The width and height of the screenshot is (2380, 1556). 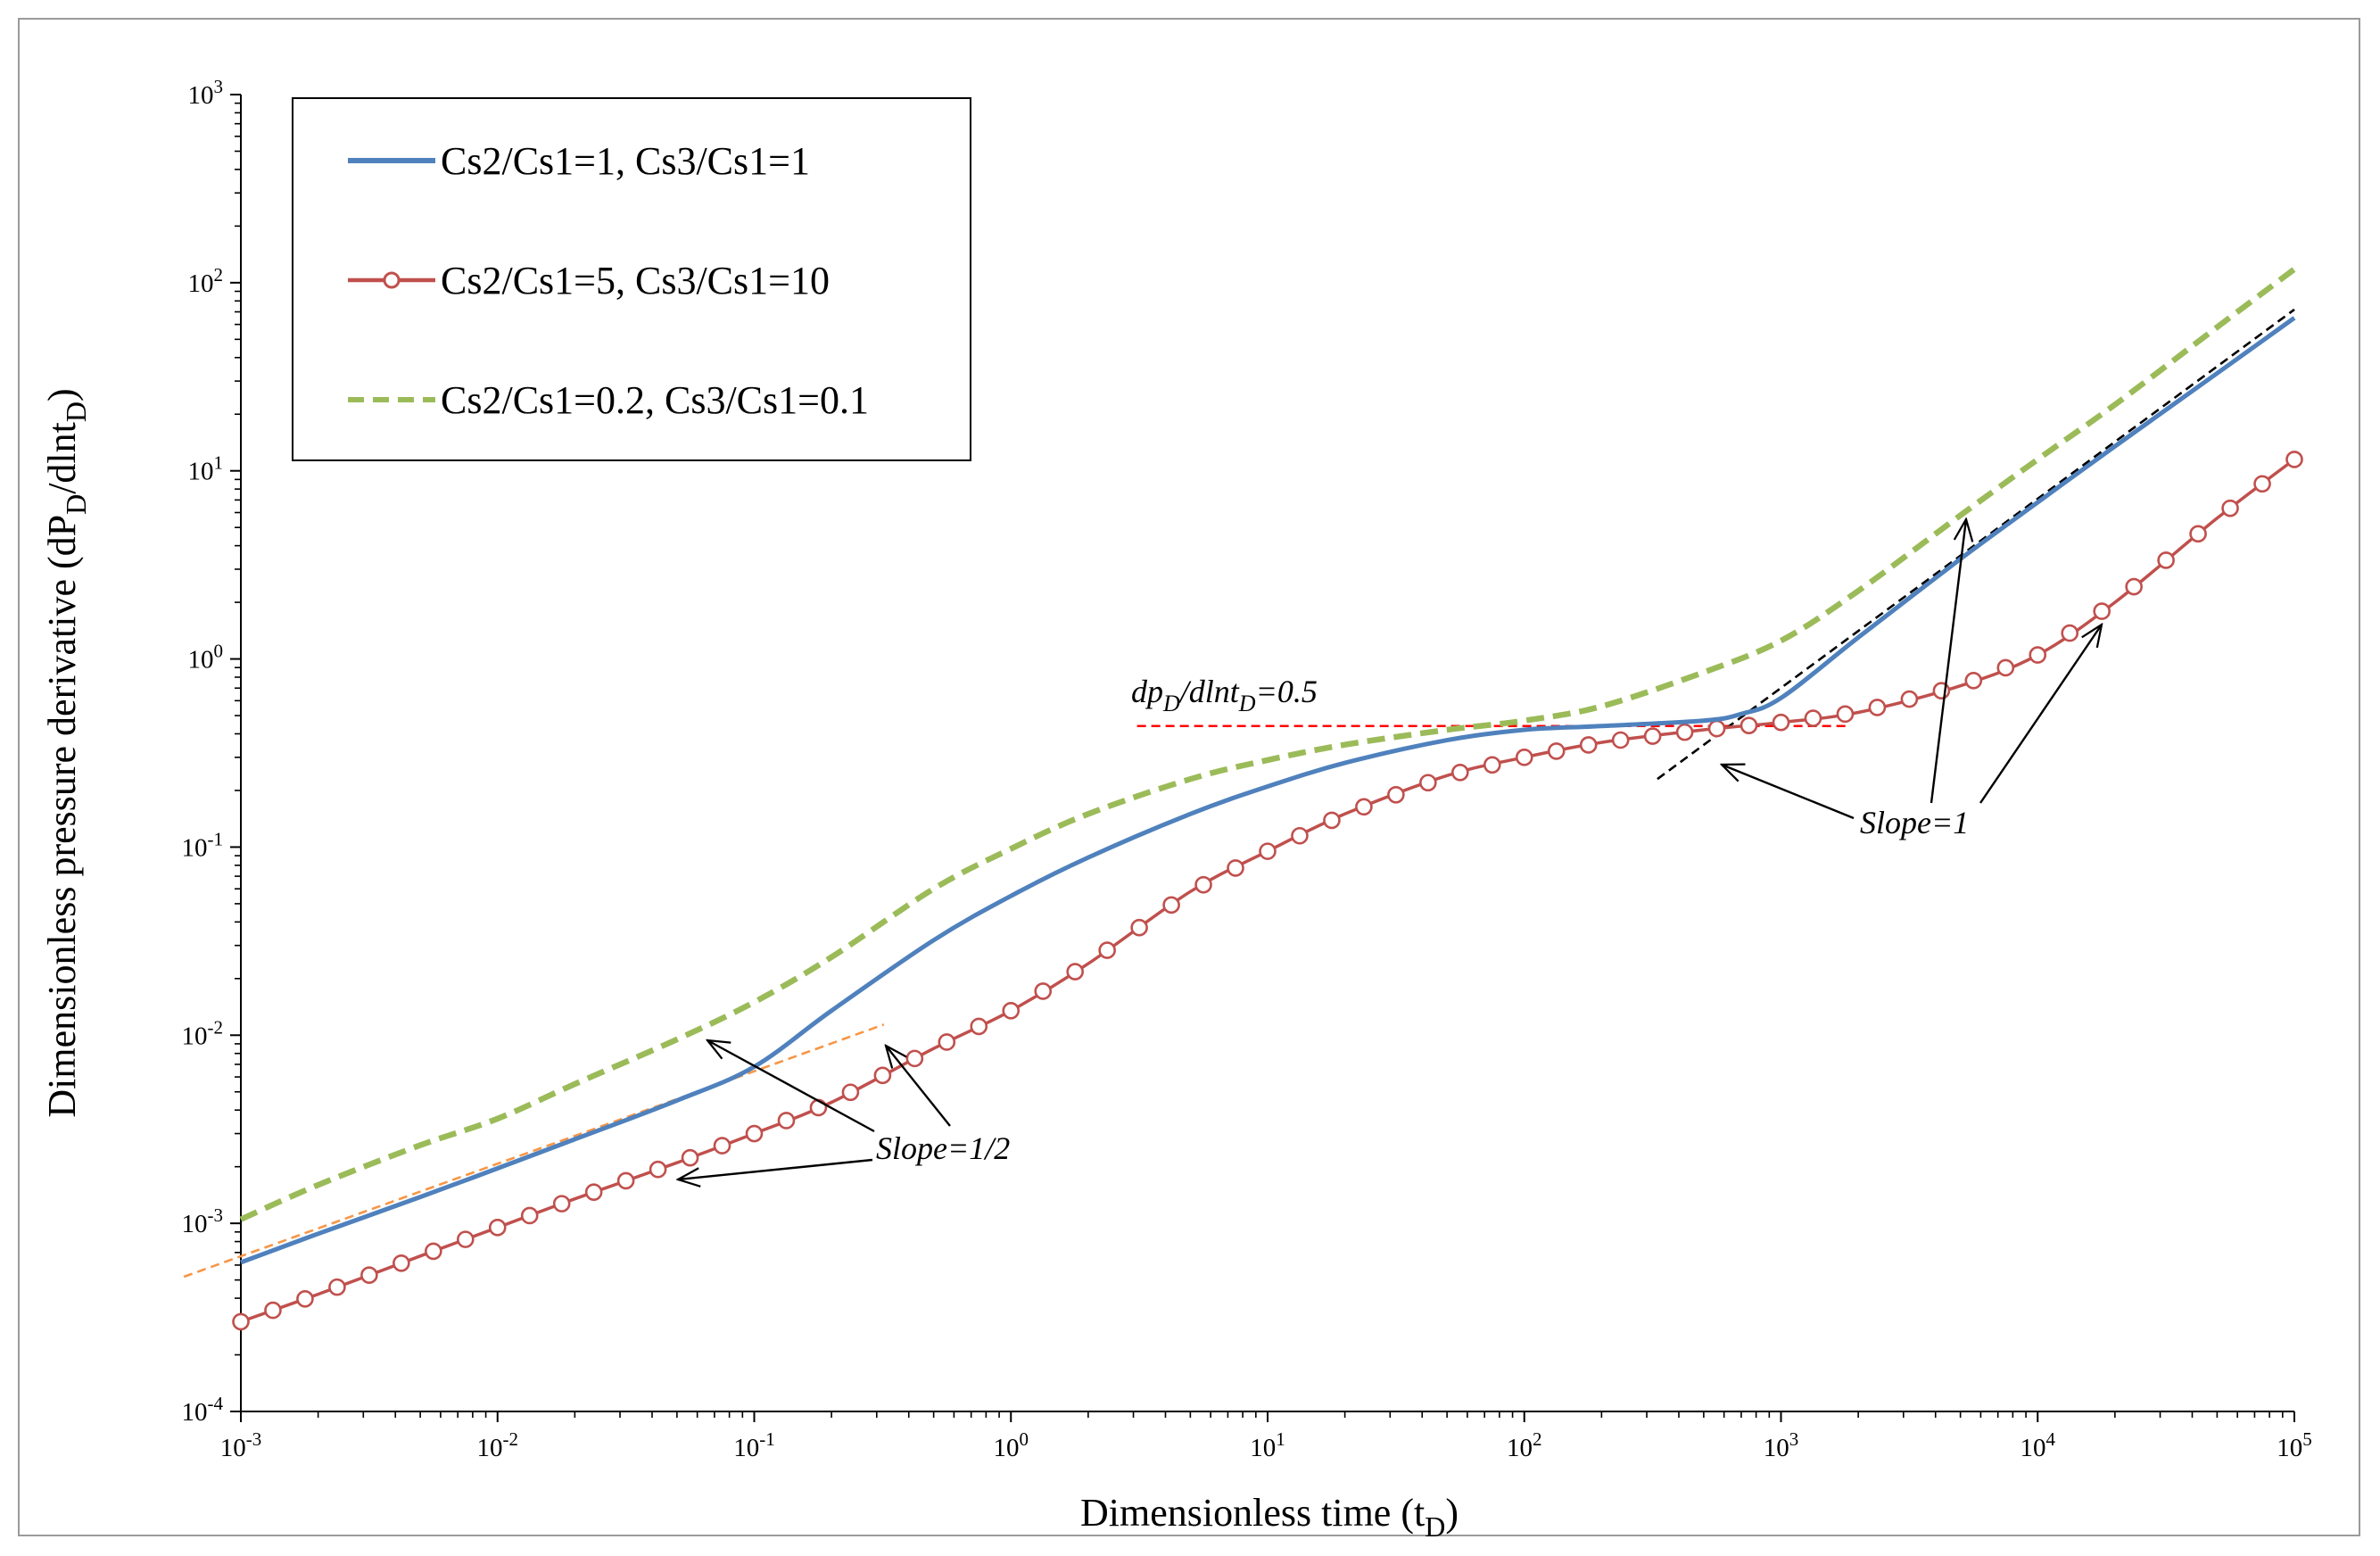 I want to click on arrow-slope-one-to-blue, so click(x=1788, y=792).